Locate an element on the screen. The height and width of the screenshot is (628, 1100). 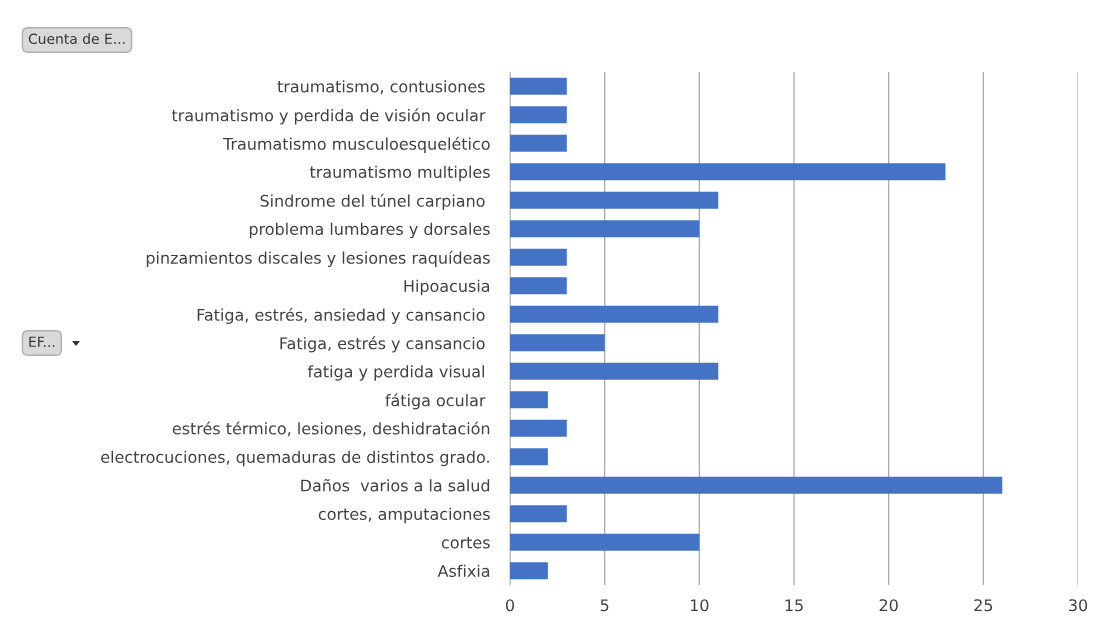
y-tick-label: estrés térmico, lesiones, deshidratación is located at coordinates (331, 429).